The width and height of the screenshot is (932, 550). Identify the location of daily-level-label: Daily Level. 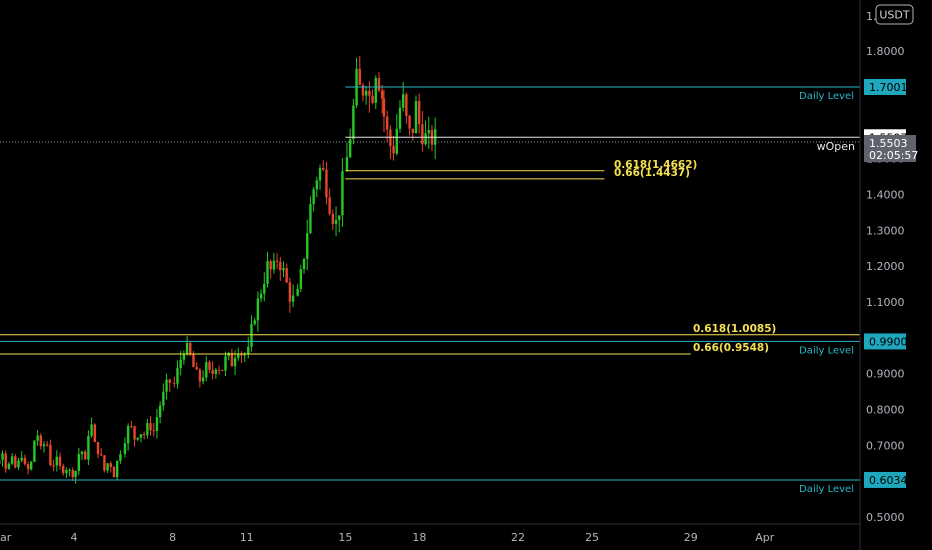
(826, 350).